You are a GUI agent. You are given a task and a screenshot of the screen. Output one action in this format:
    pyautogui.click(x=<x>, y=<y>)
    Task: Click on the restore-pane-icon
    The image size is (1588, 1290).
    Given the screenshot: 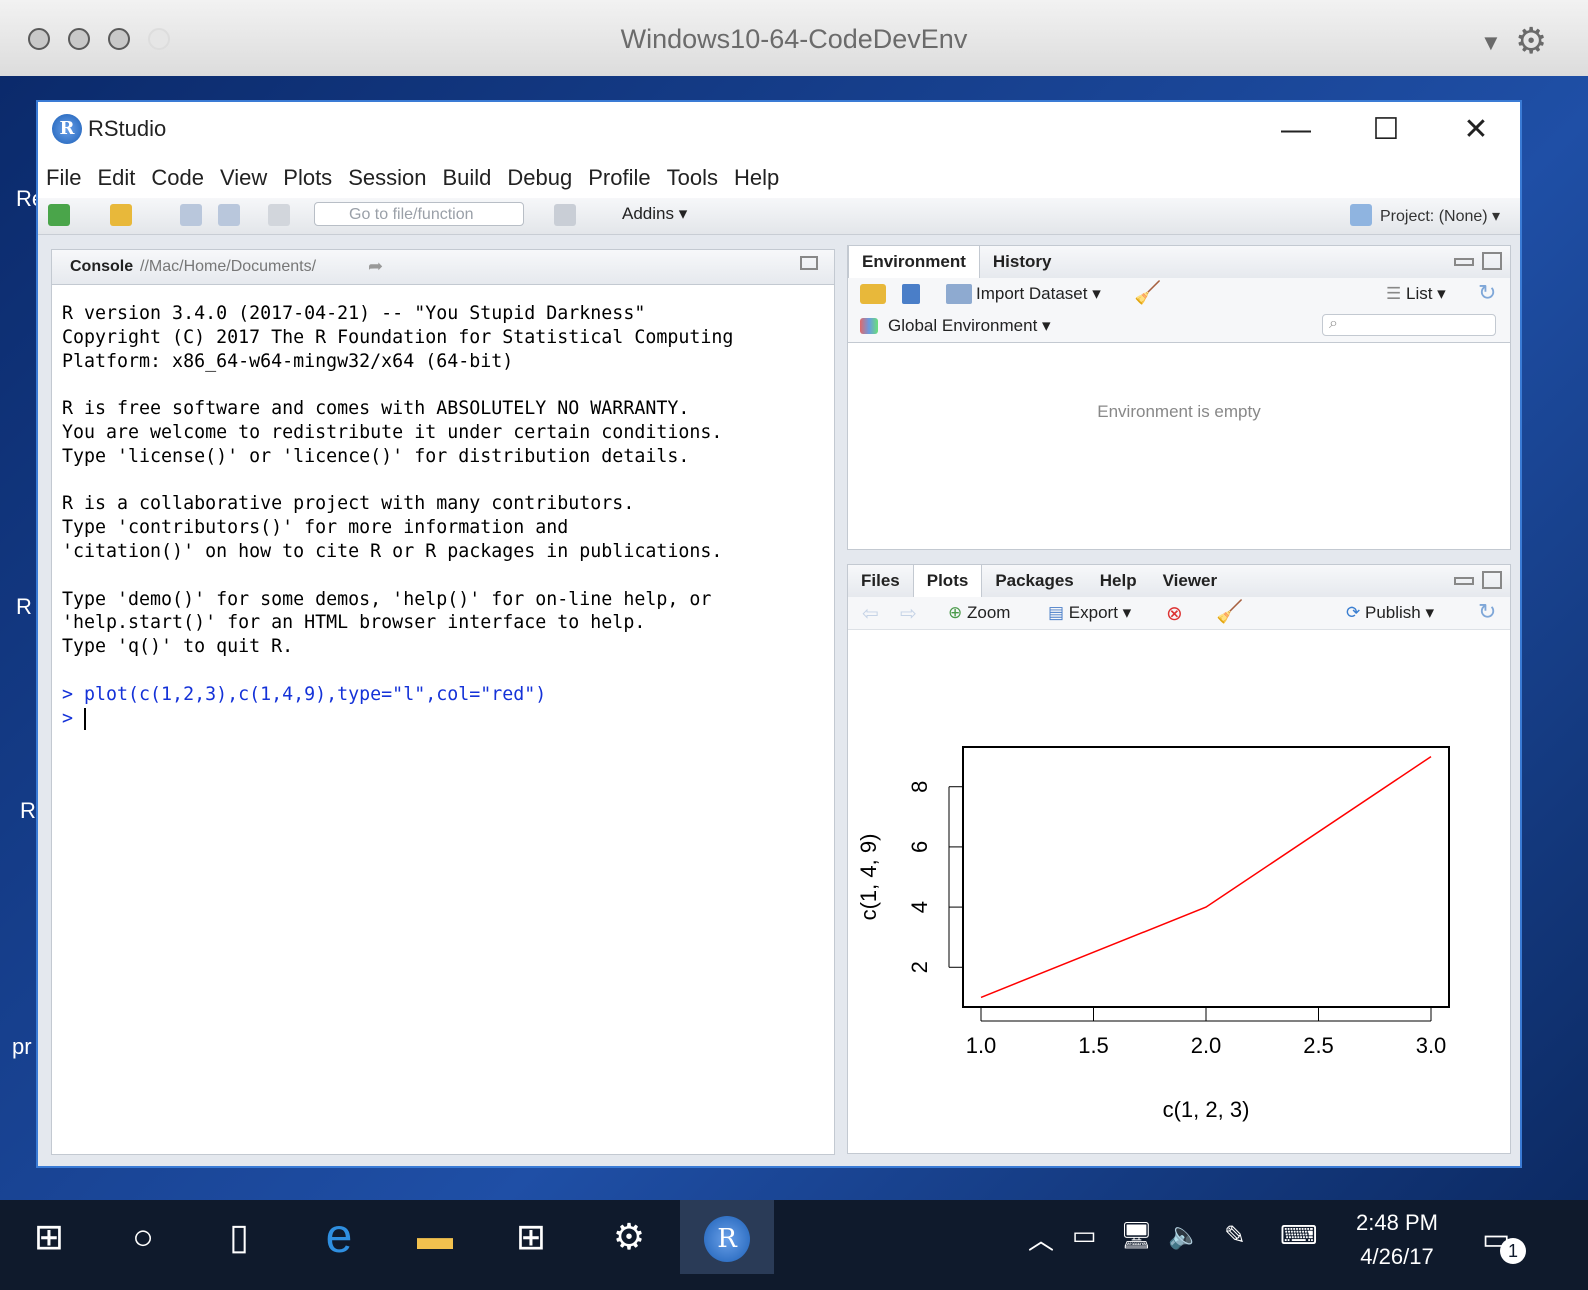 What is the action you would take?
    pyautogui.click(x=809, y=263)
    